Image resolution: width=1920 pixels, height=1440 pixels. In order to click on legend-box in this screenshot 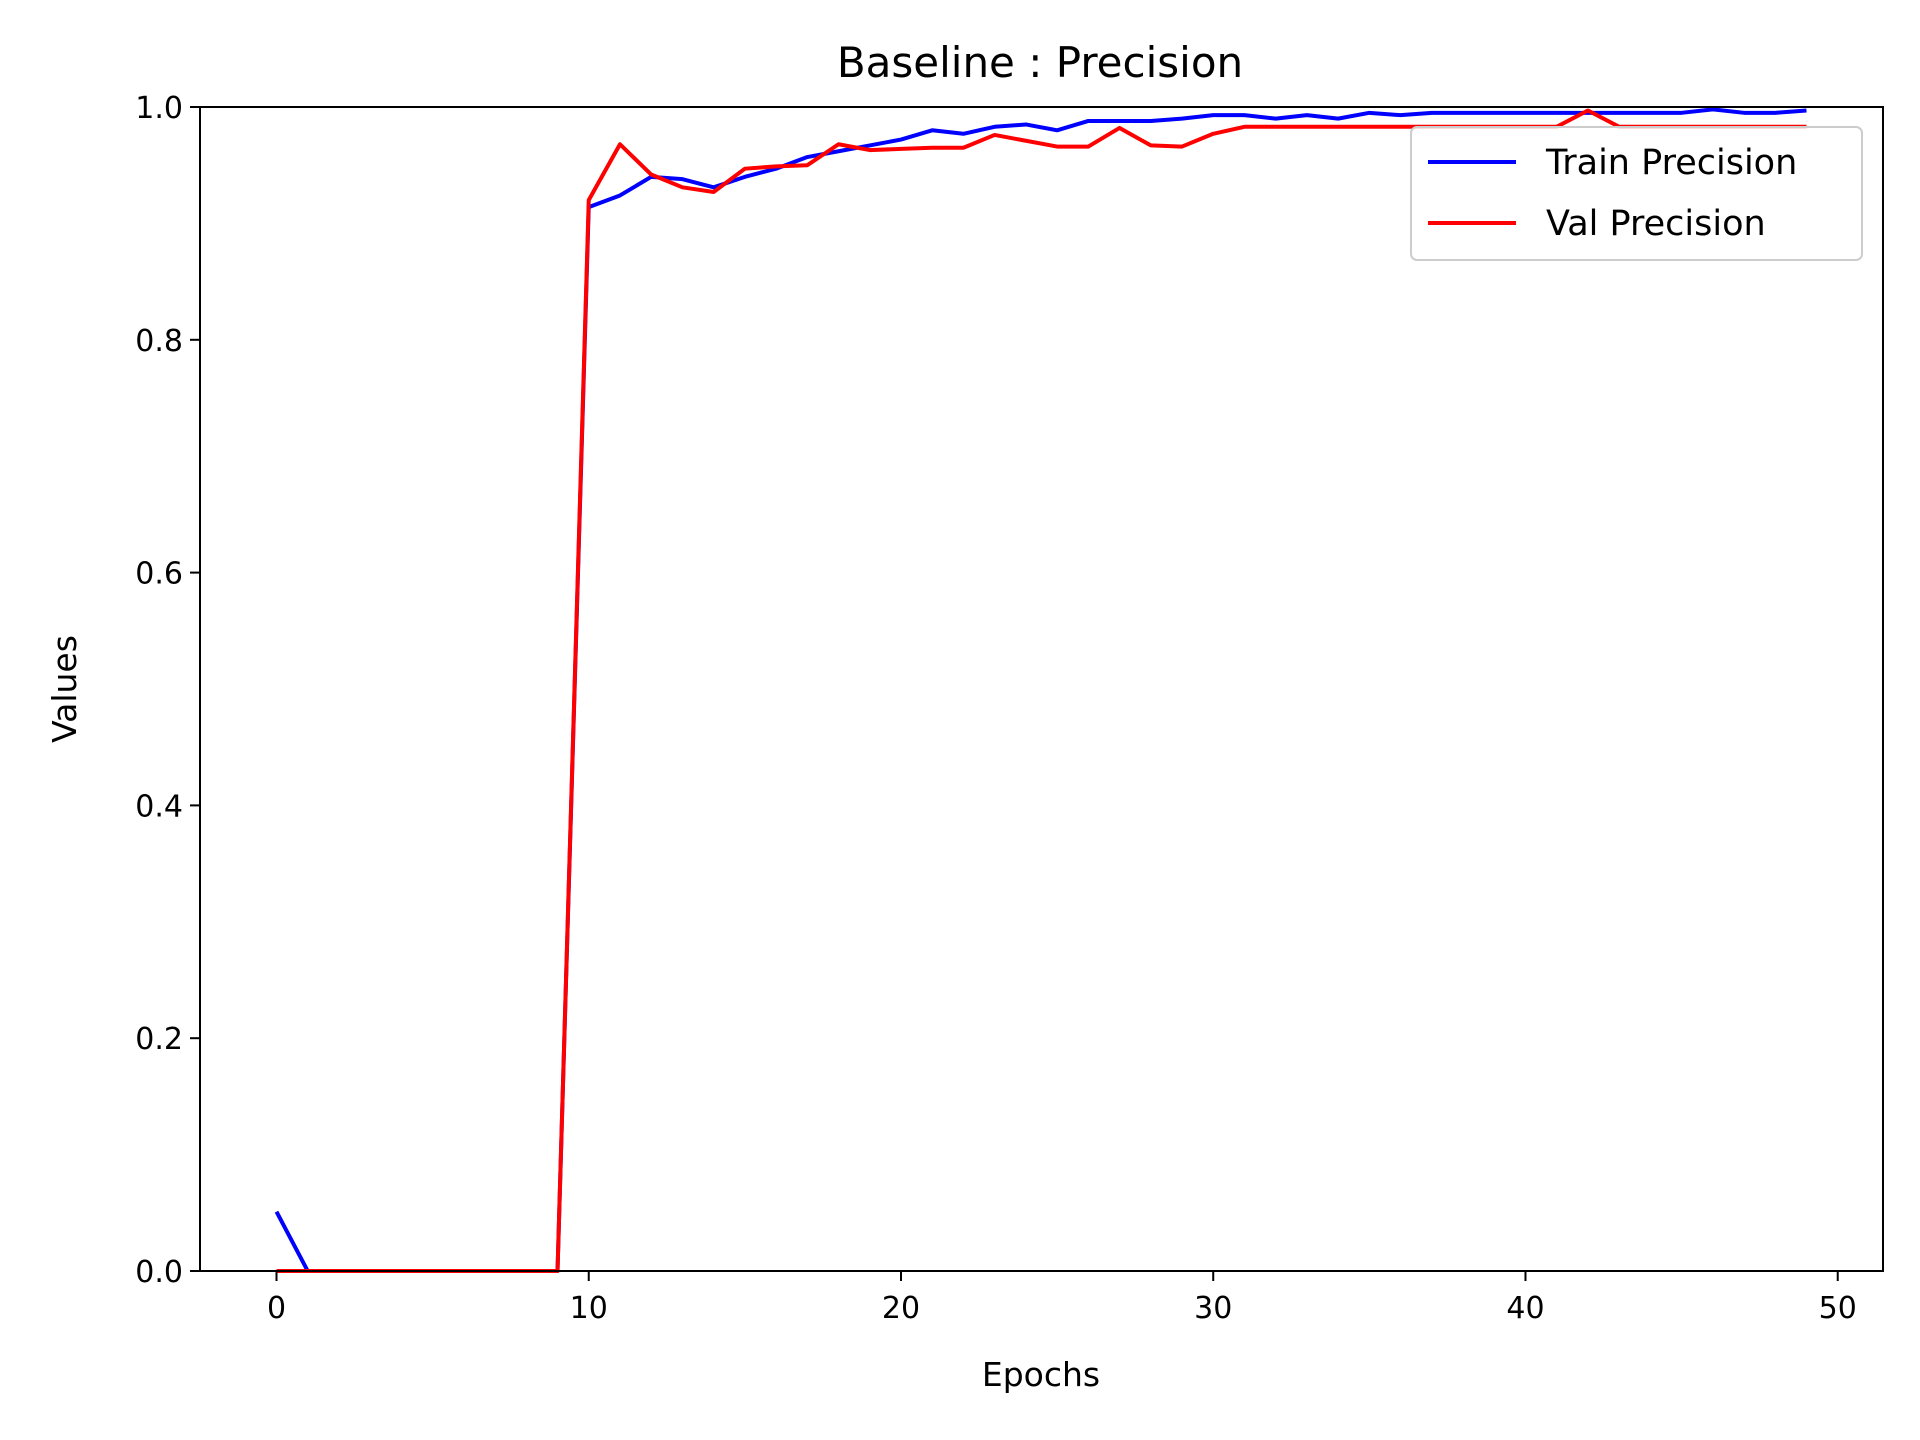, I will do `click(1636, 193)`.